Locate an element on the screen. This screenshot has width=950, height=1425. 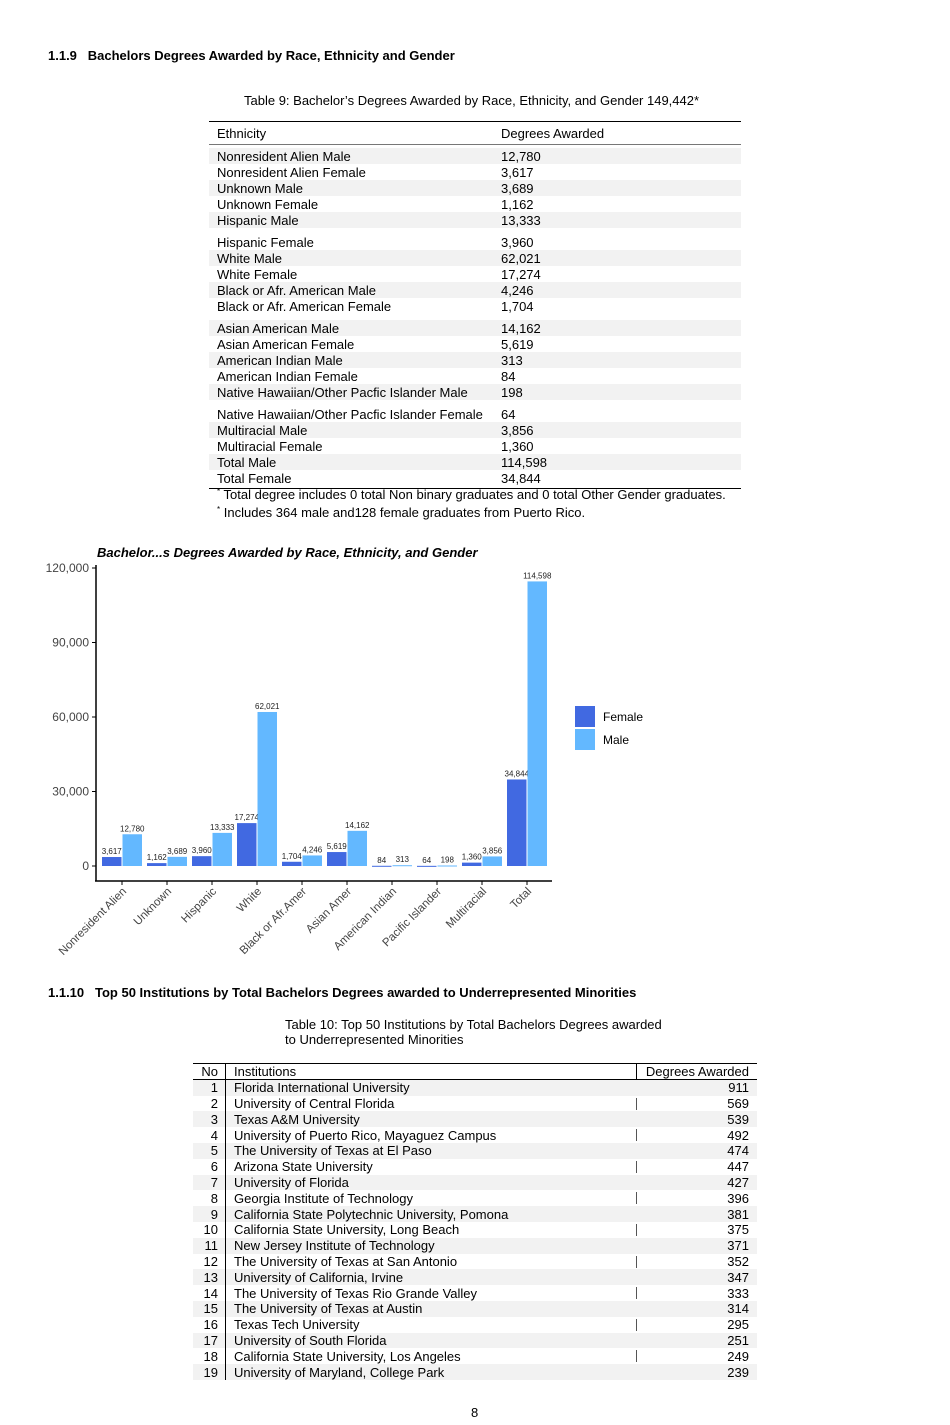
y-tick-label: 0 is located at coordinates (85, 866).